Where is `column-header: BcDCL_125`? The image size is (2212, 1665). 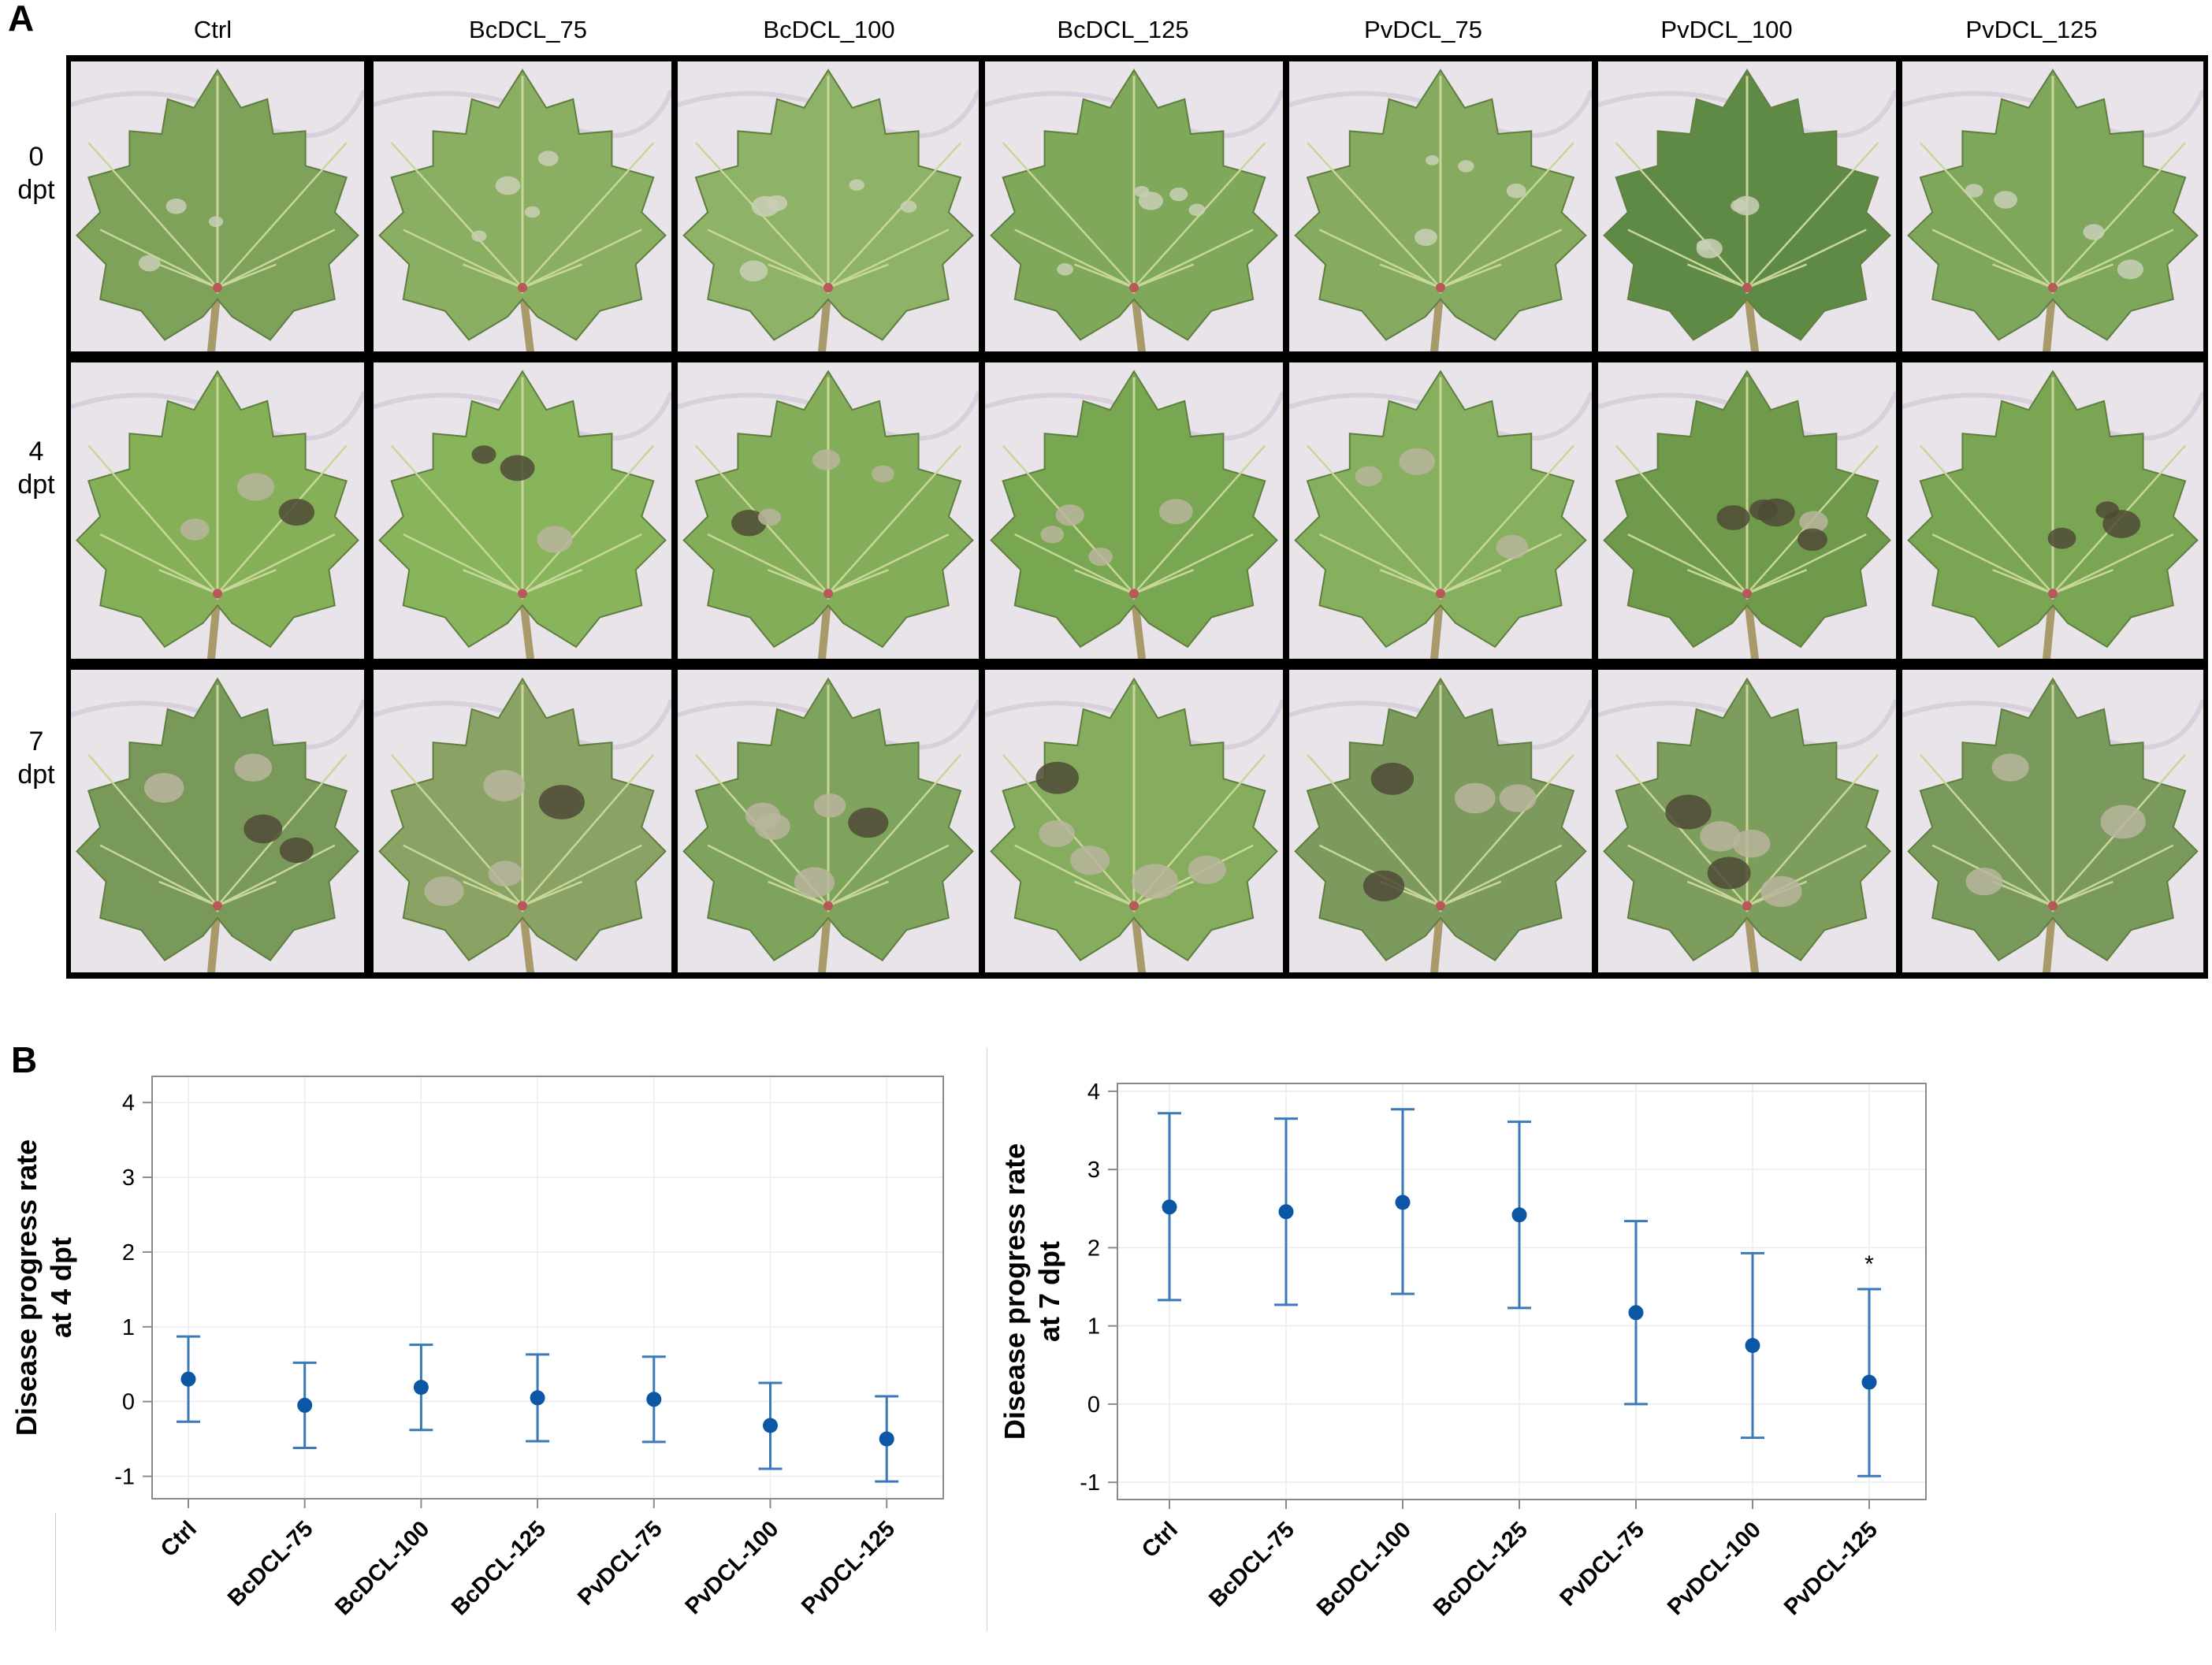
column-header: BcDCL_125 is located at coordinates (1123, 29).